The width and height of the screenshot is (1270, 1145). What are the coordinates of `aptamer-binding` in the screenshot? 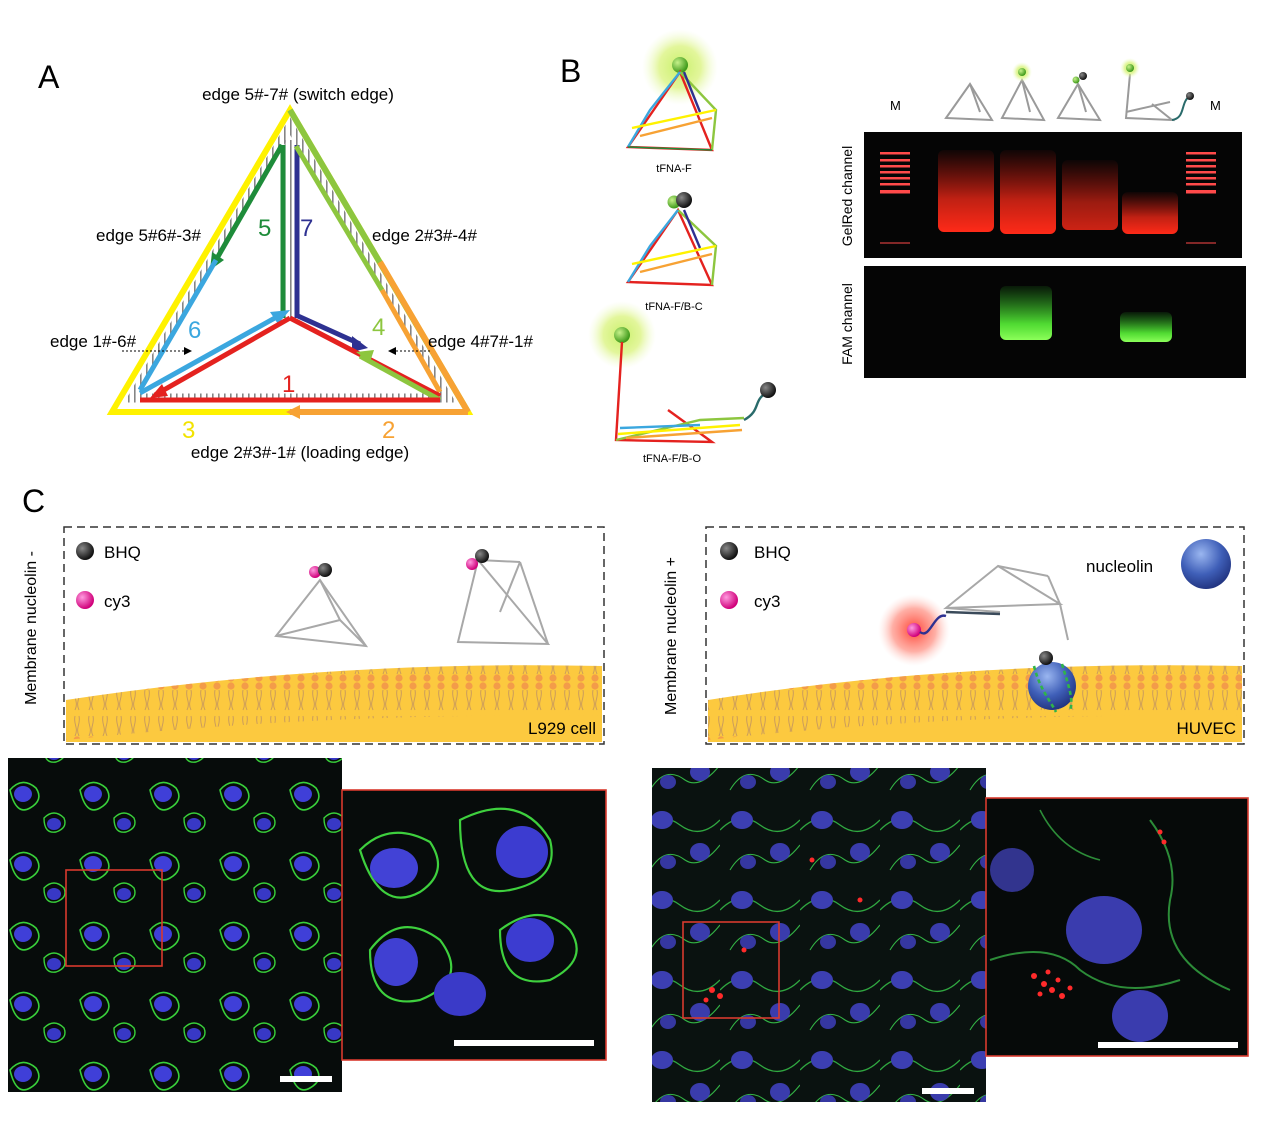 It's located at (1052, 688).